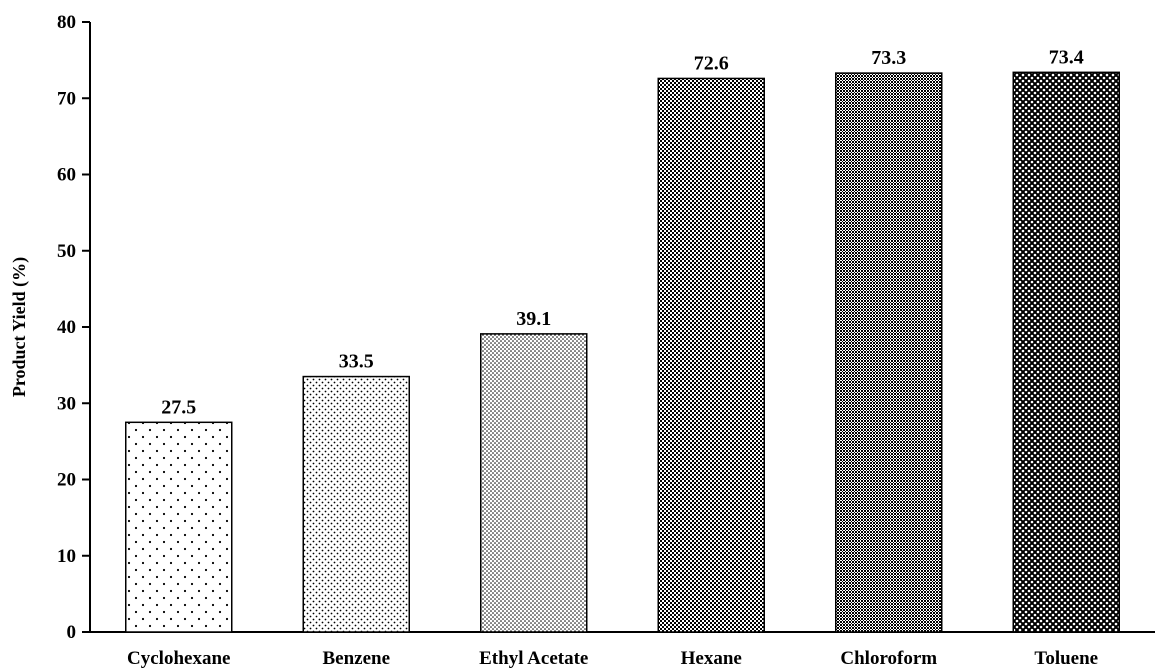 The height and width of the screenshot is (670, 1164). Describe the element at coordinates (888, 58) in the screenshot. I see `data-label: 73.3` at that location.